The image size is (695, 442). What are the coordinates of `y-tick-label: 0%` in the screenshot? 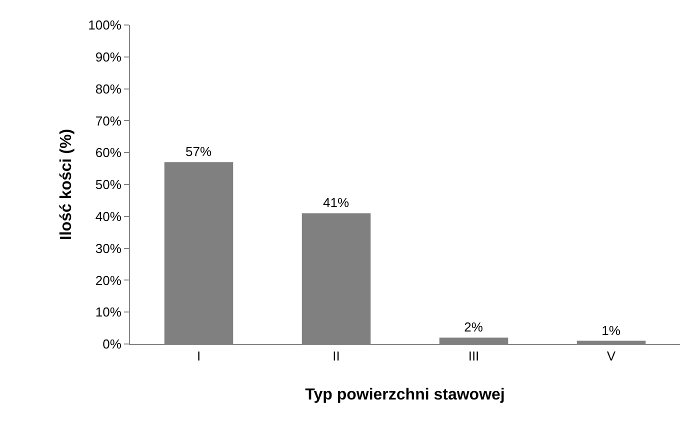 It's located at (112, 344).